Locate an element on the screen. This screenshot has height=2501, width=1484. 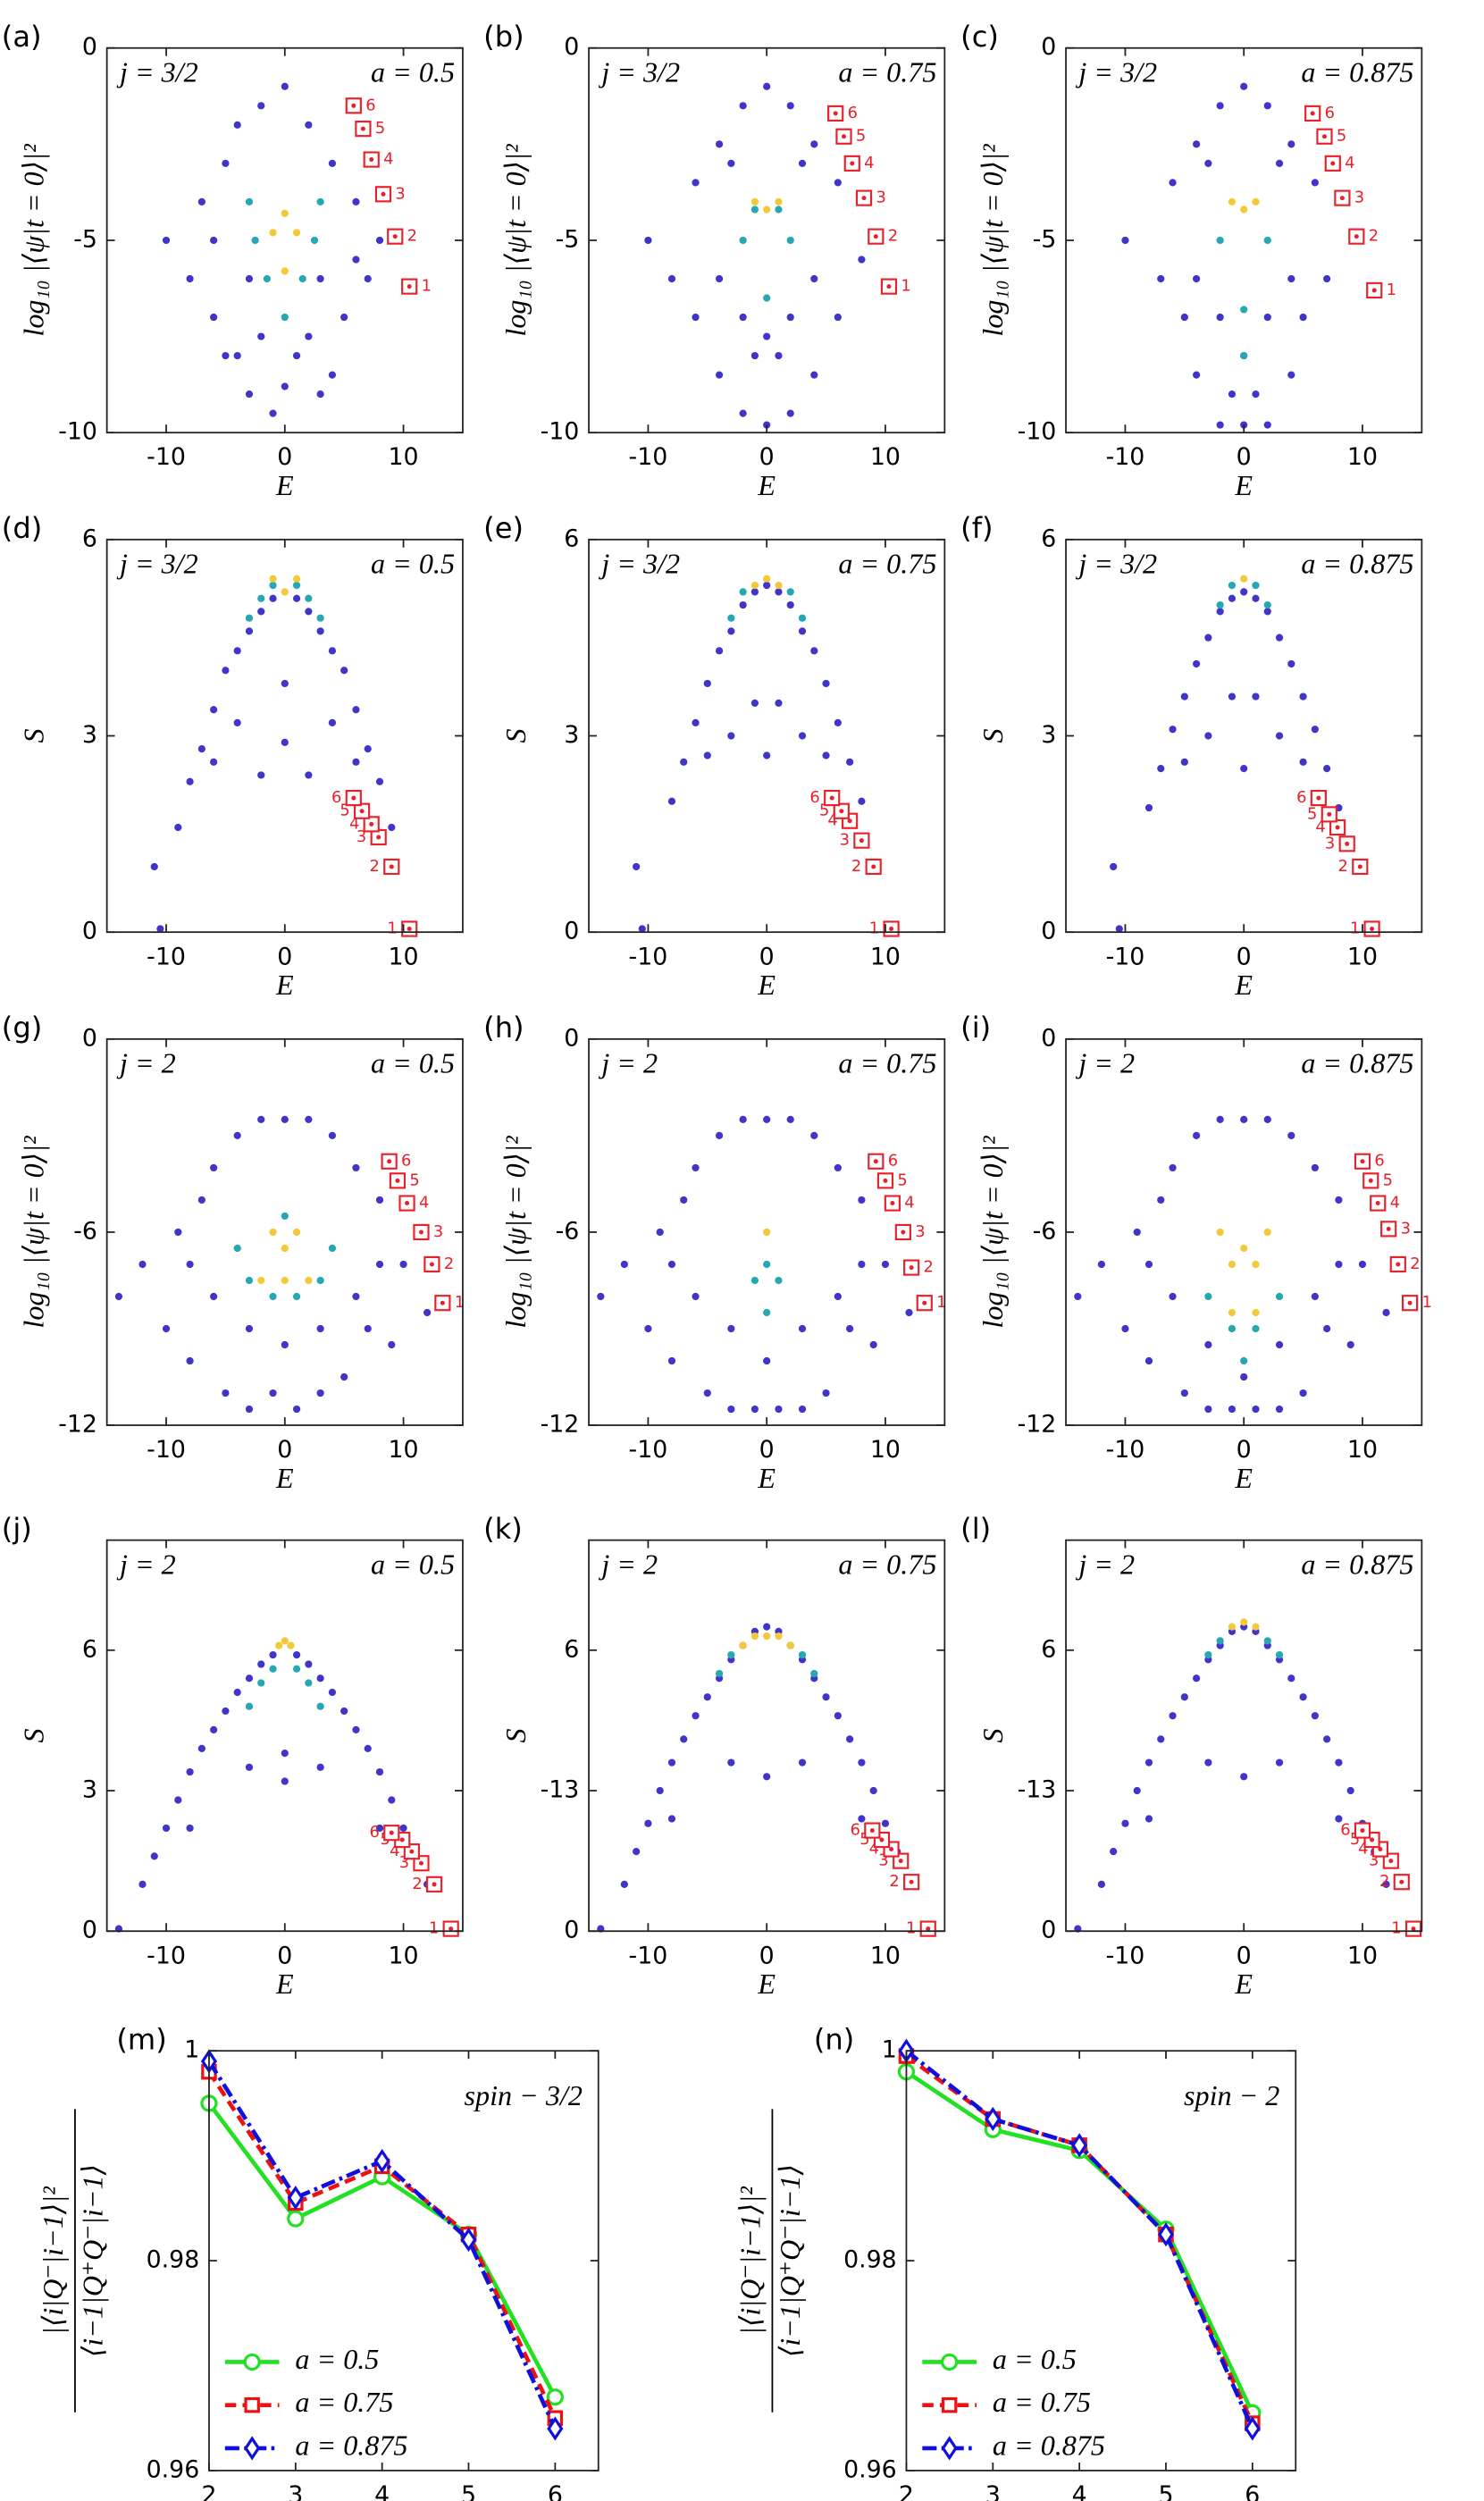
annotation: a = 0.5 is located at coordinates (413, 564).